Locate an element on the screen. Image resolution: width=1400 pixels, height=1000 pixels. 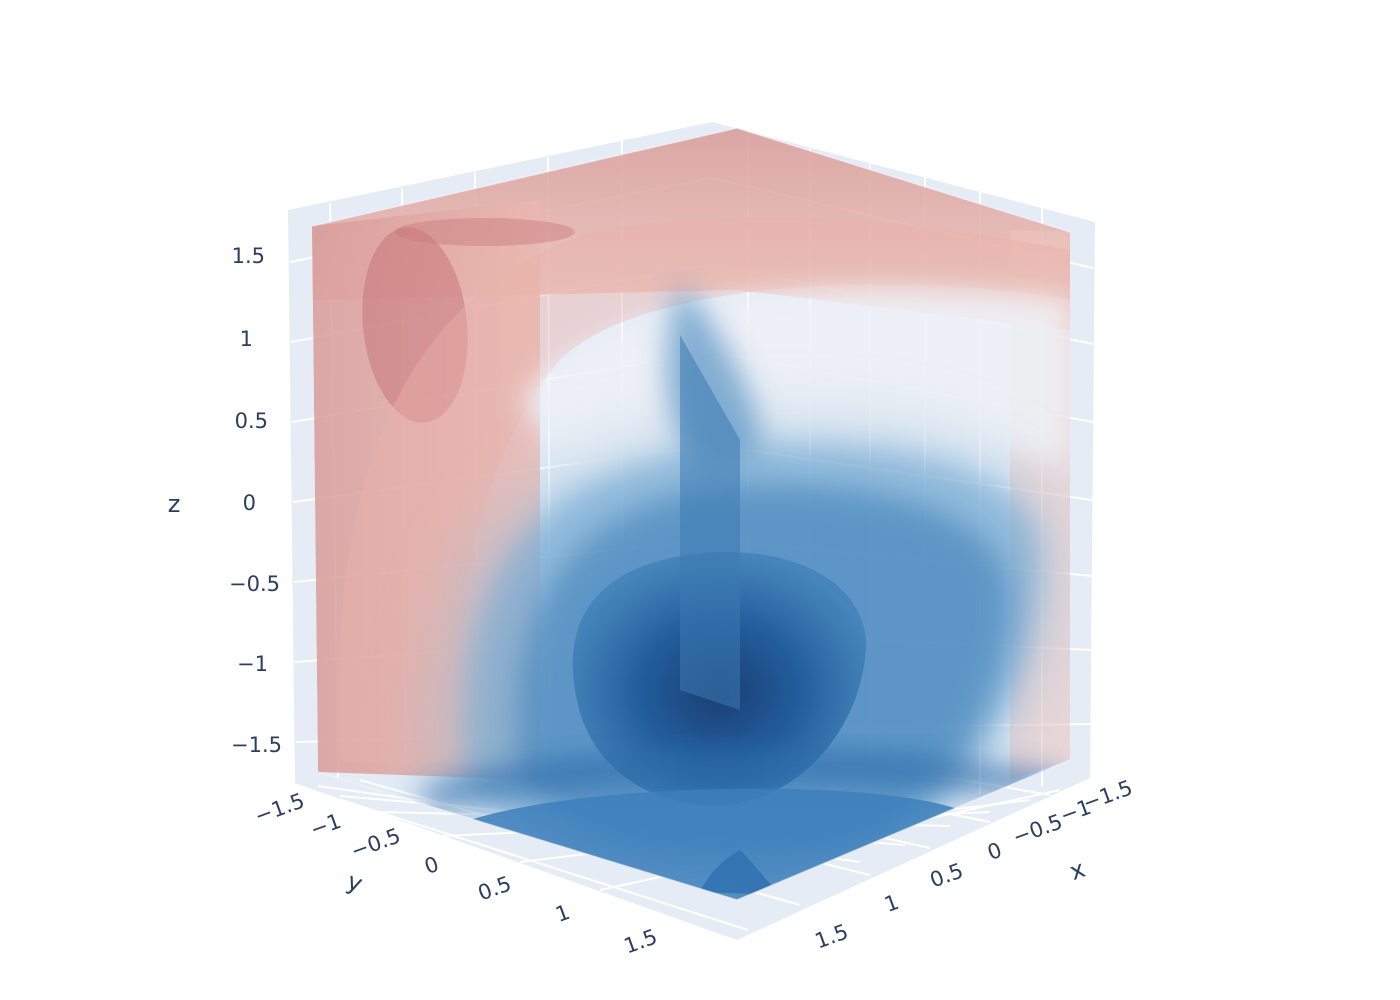
x-tick-label: 1.5 is located at coordinates (832, 936).